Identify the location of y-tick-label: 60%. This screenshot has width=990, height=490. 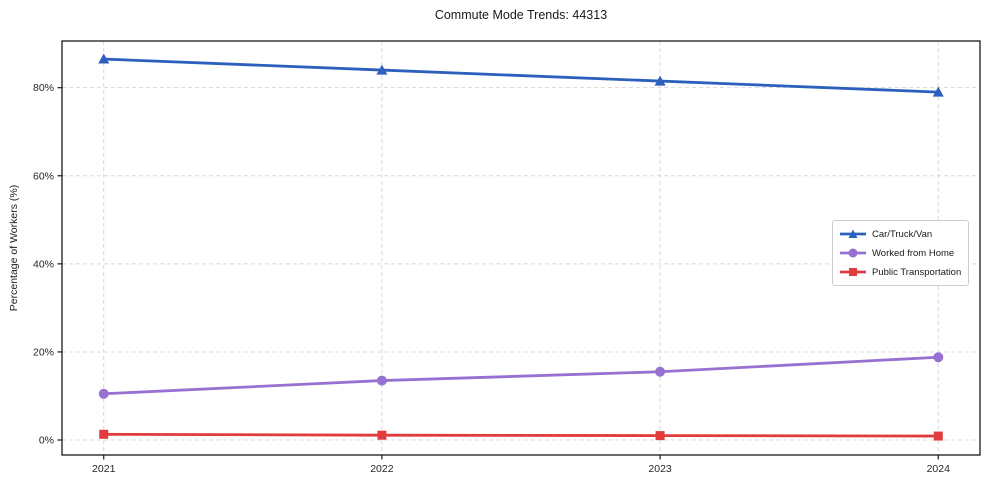
(43, 176).